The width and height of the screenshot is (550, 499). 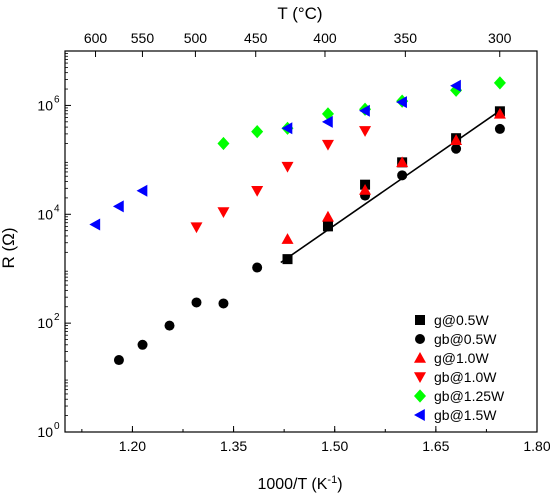 I want to click on x-tick-label: 1.65, so click(x=435, y=446).